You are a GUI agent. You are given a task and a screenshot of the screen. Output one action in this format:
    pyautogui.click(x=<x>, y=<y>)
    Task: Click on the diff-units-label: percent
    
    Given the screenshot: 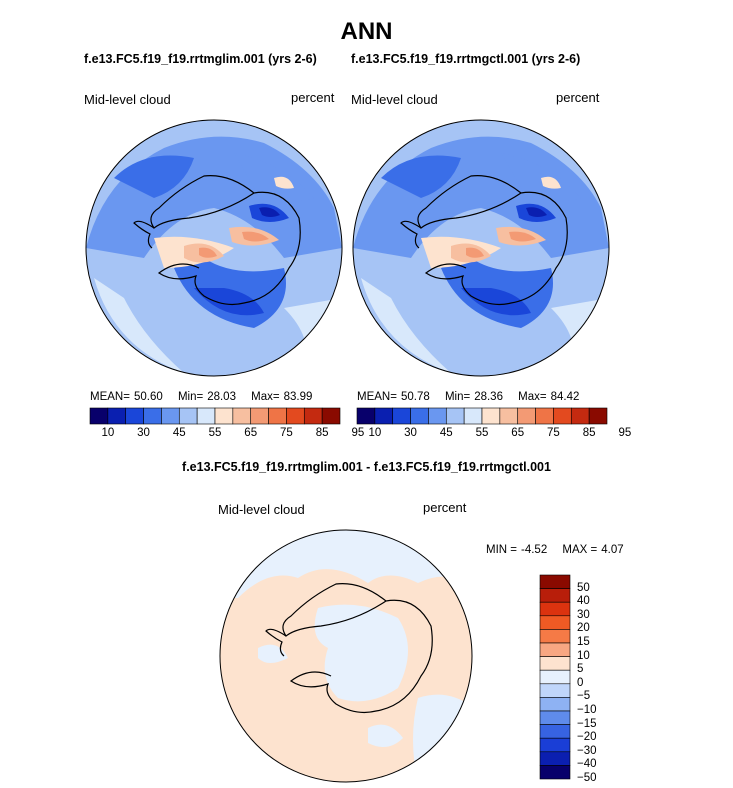 What is the action you would take?
    pyautogui.click(x=445, y=507)
    